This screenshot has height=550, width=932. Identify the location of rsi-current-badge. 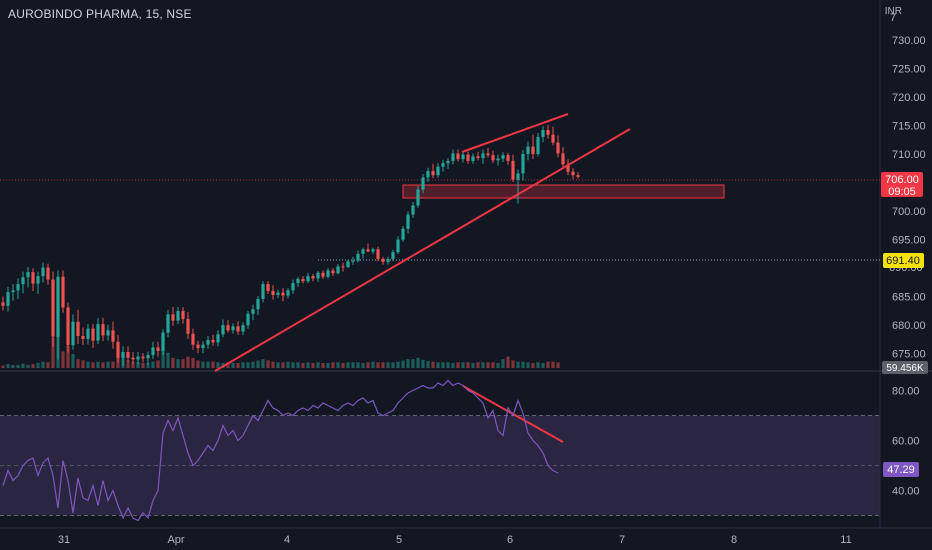
(901, 469).